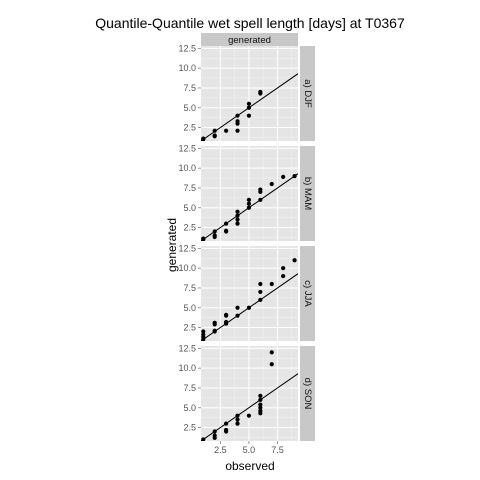 The image size is (480, 480). I want to click on row-strip-label: b) MAM, so click(307, 193).